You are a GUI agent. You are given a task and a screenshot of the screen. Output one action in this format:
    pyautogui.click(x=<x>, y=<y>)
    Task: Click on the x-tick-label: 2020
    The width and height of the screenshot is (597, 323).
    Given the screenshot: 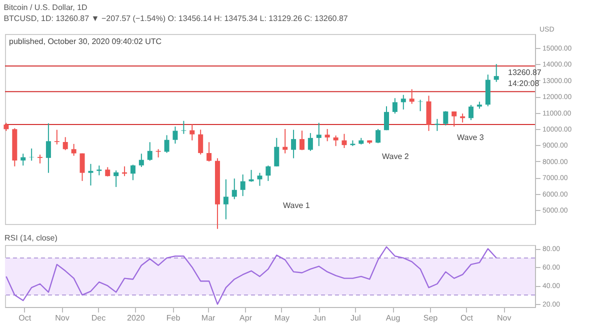 What is the action you would take?
    pyautogui.click(x=136, y=318)
    